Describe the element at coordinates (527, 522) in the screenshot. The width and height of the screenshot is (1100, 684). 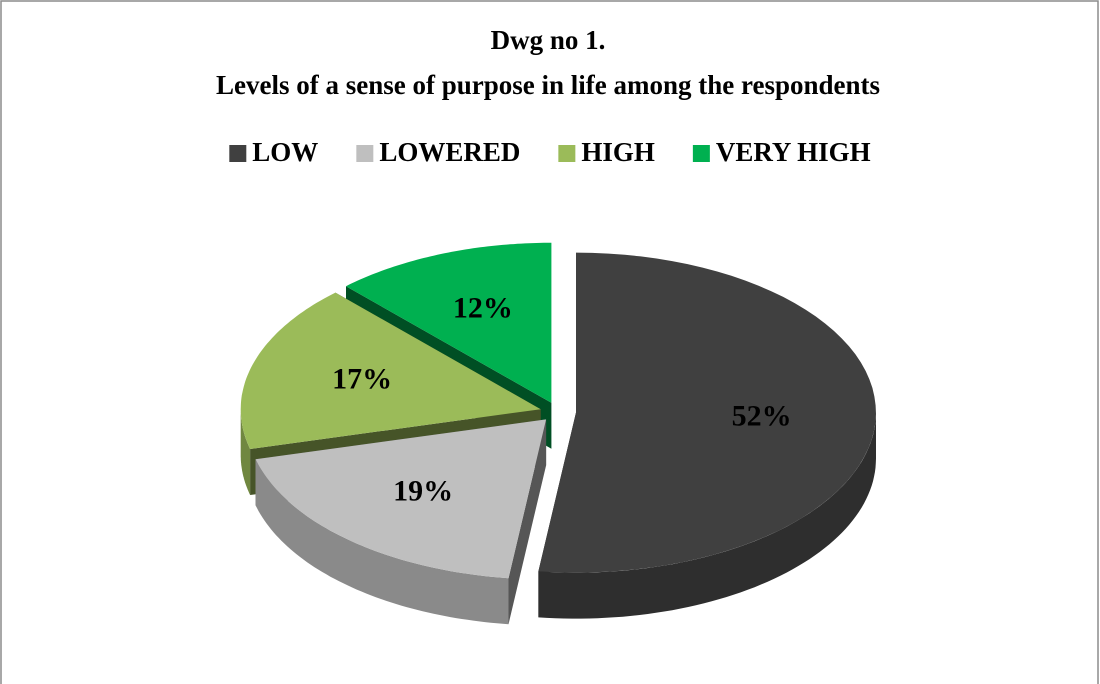
I see `slice-side` at that location.